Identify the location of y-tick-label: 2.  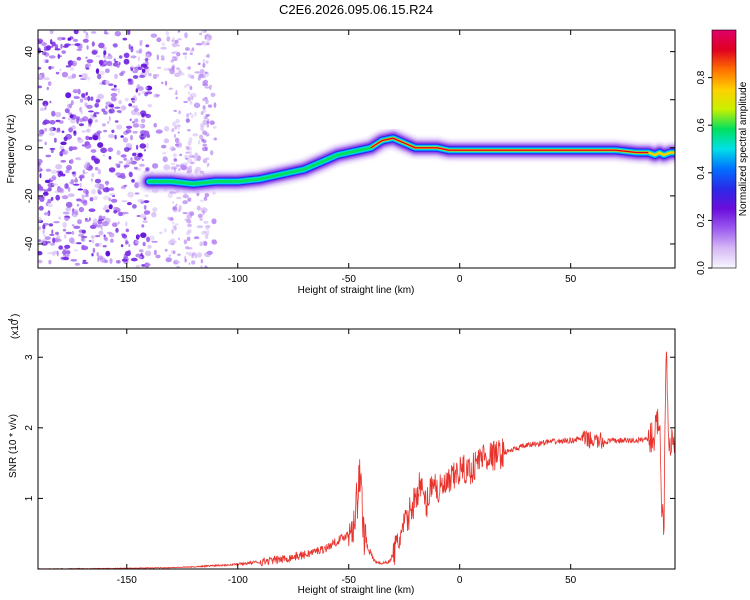
(29, 428).